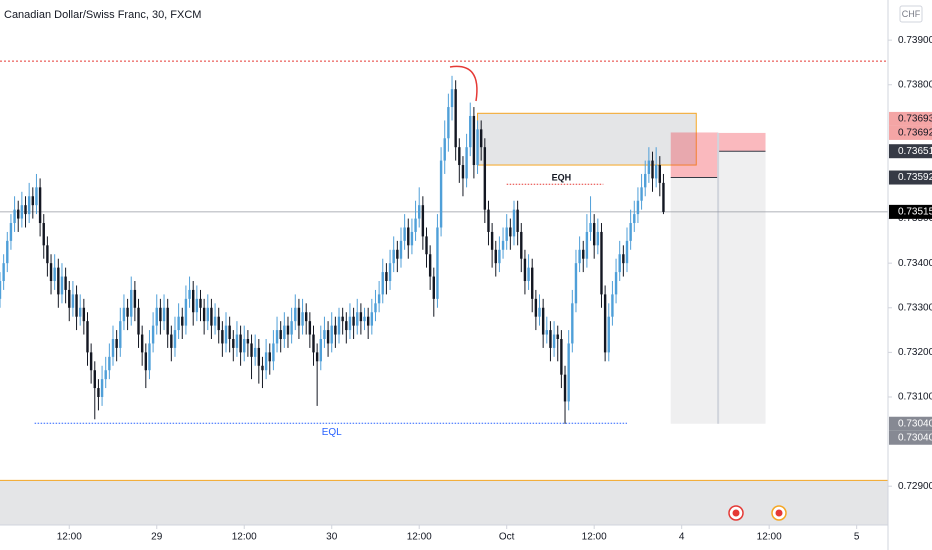 Image resolution: width=932 pixels, height=550 pixels. I want to click on price-label: 0.73592, so click(915, 177).